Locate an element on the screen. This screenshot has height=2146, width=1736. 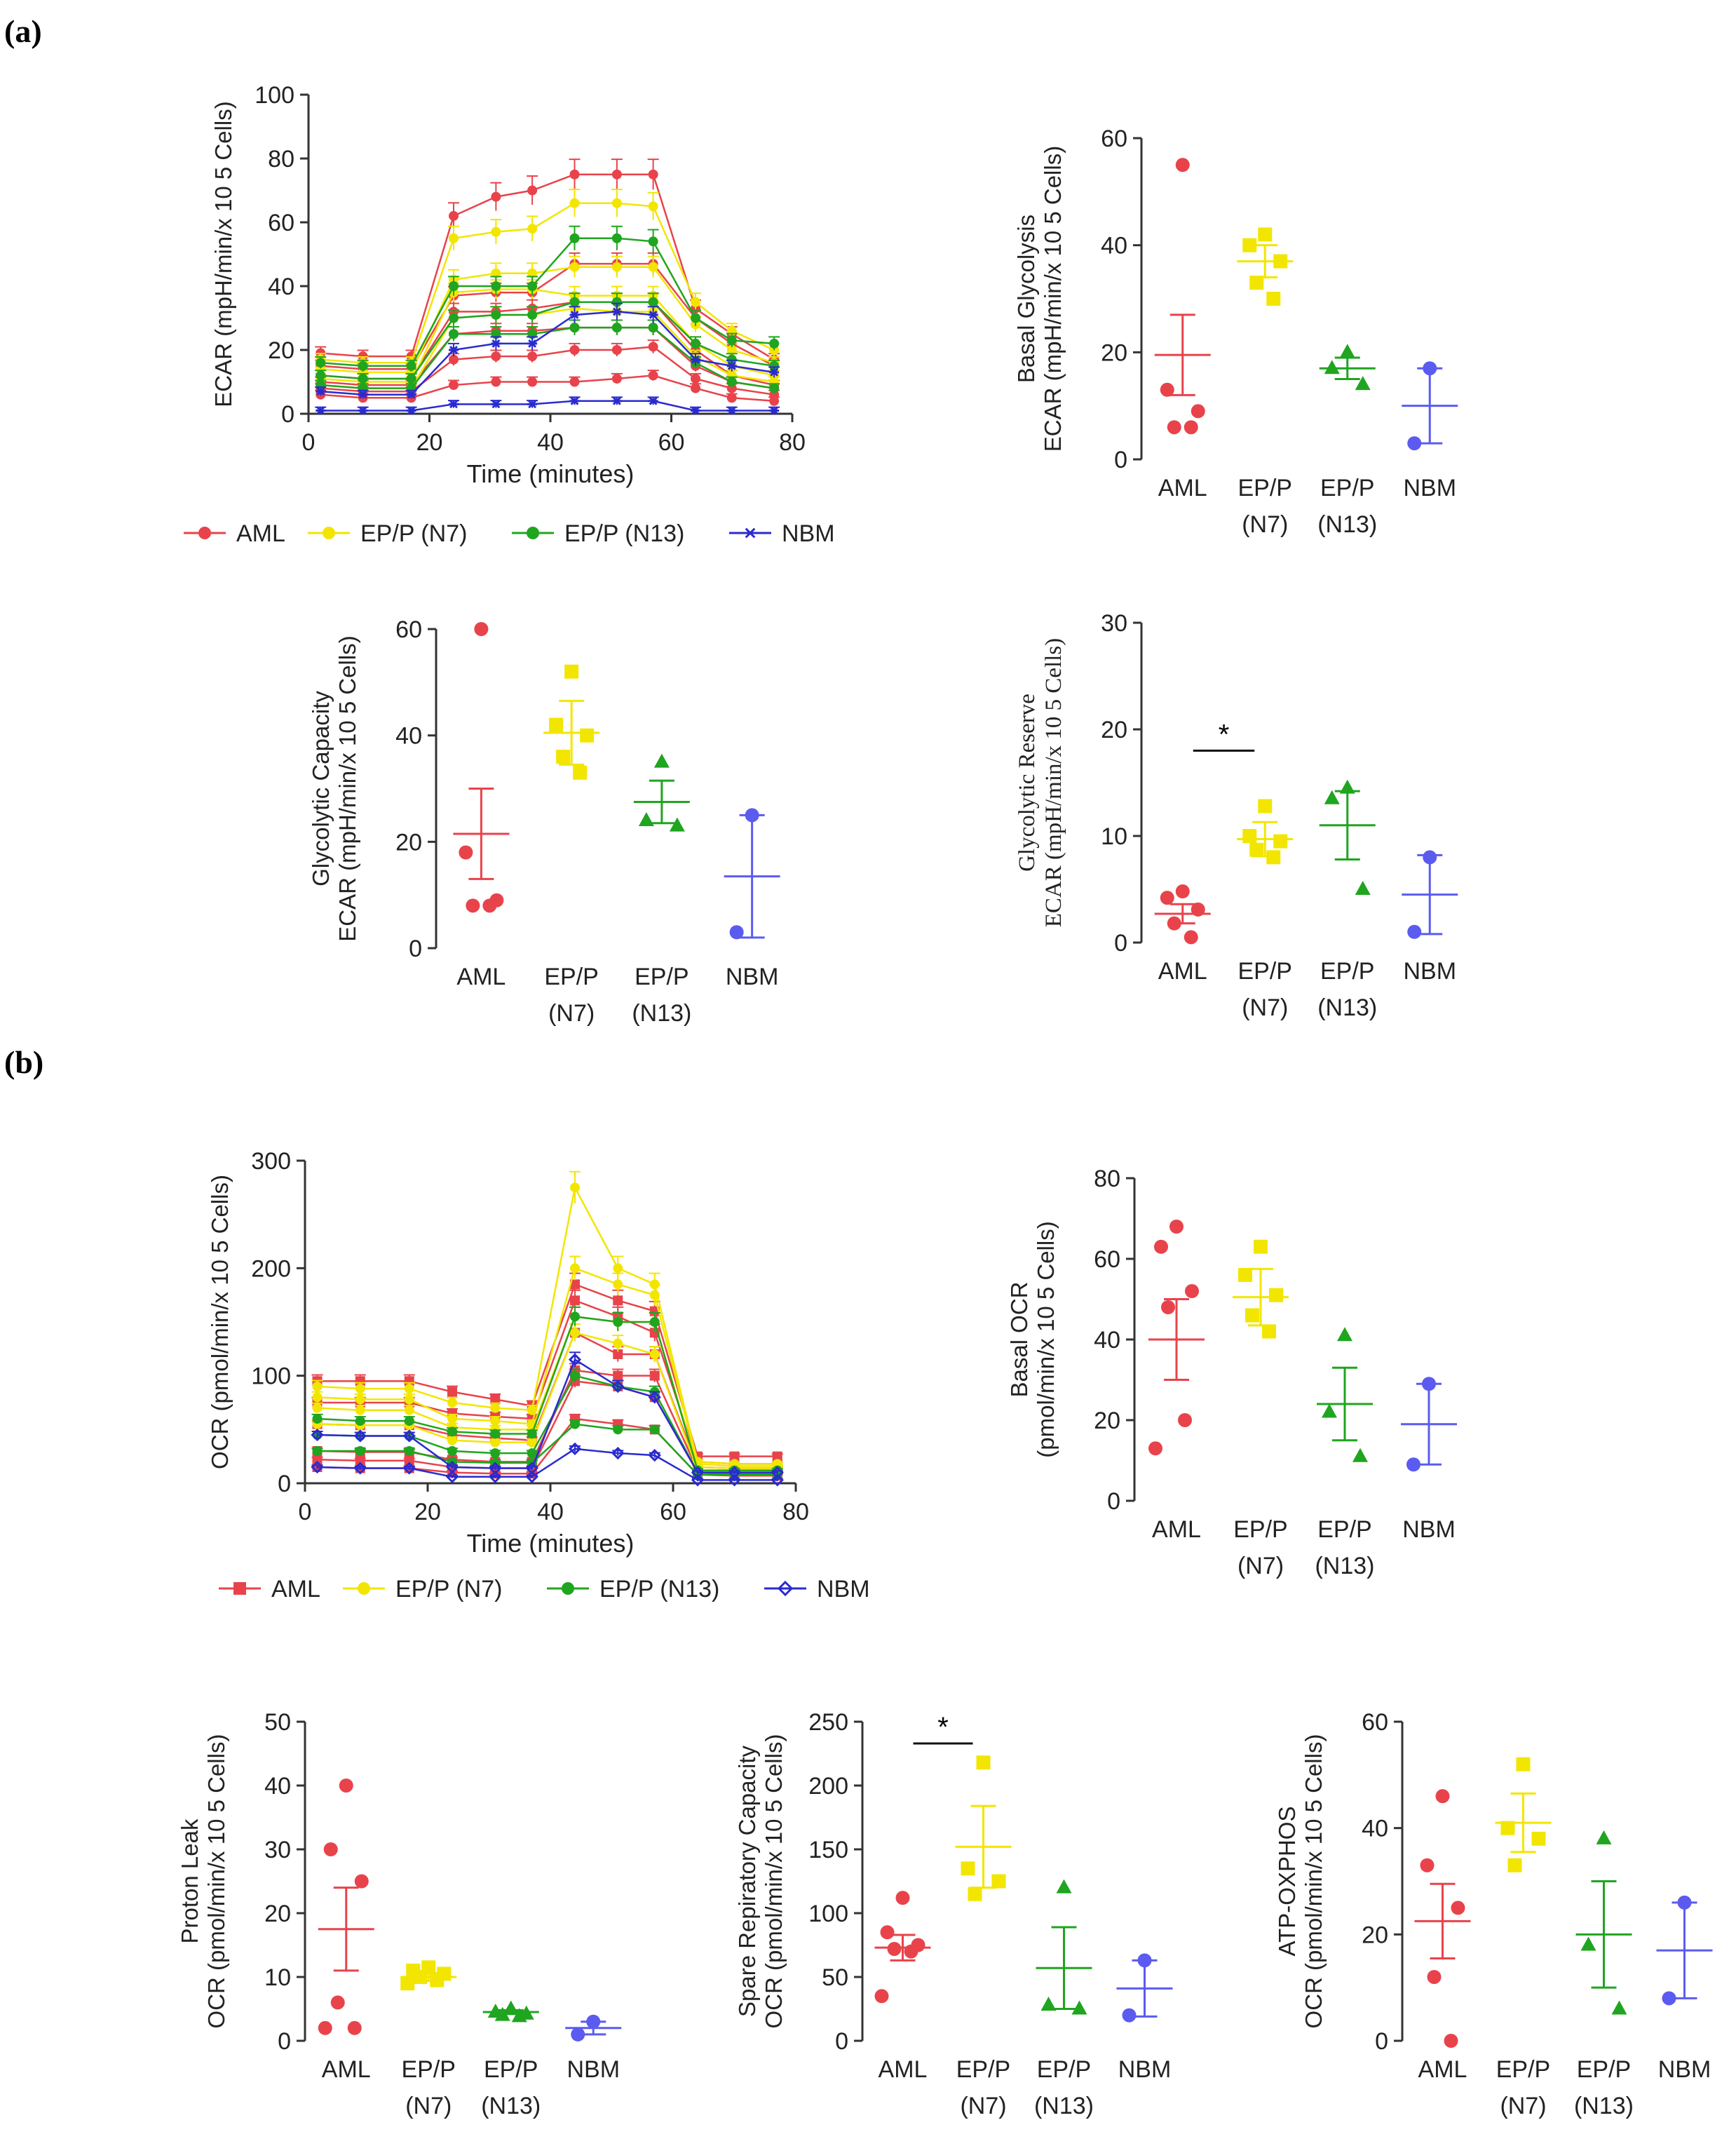
ocr_time-ytick-label-100: 100 is located at coordinates (271, 1376).